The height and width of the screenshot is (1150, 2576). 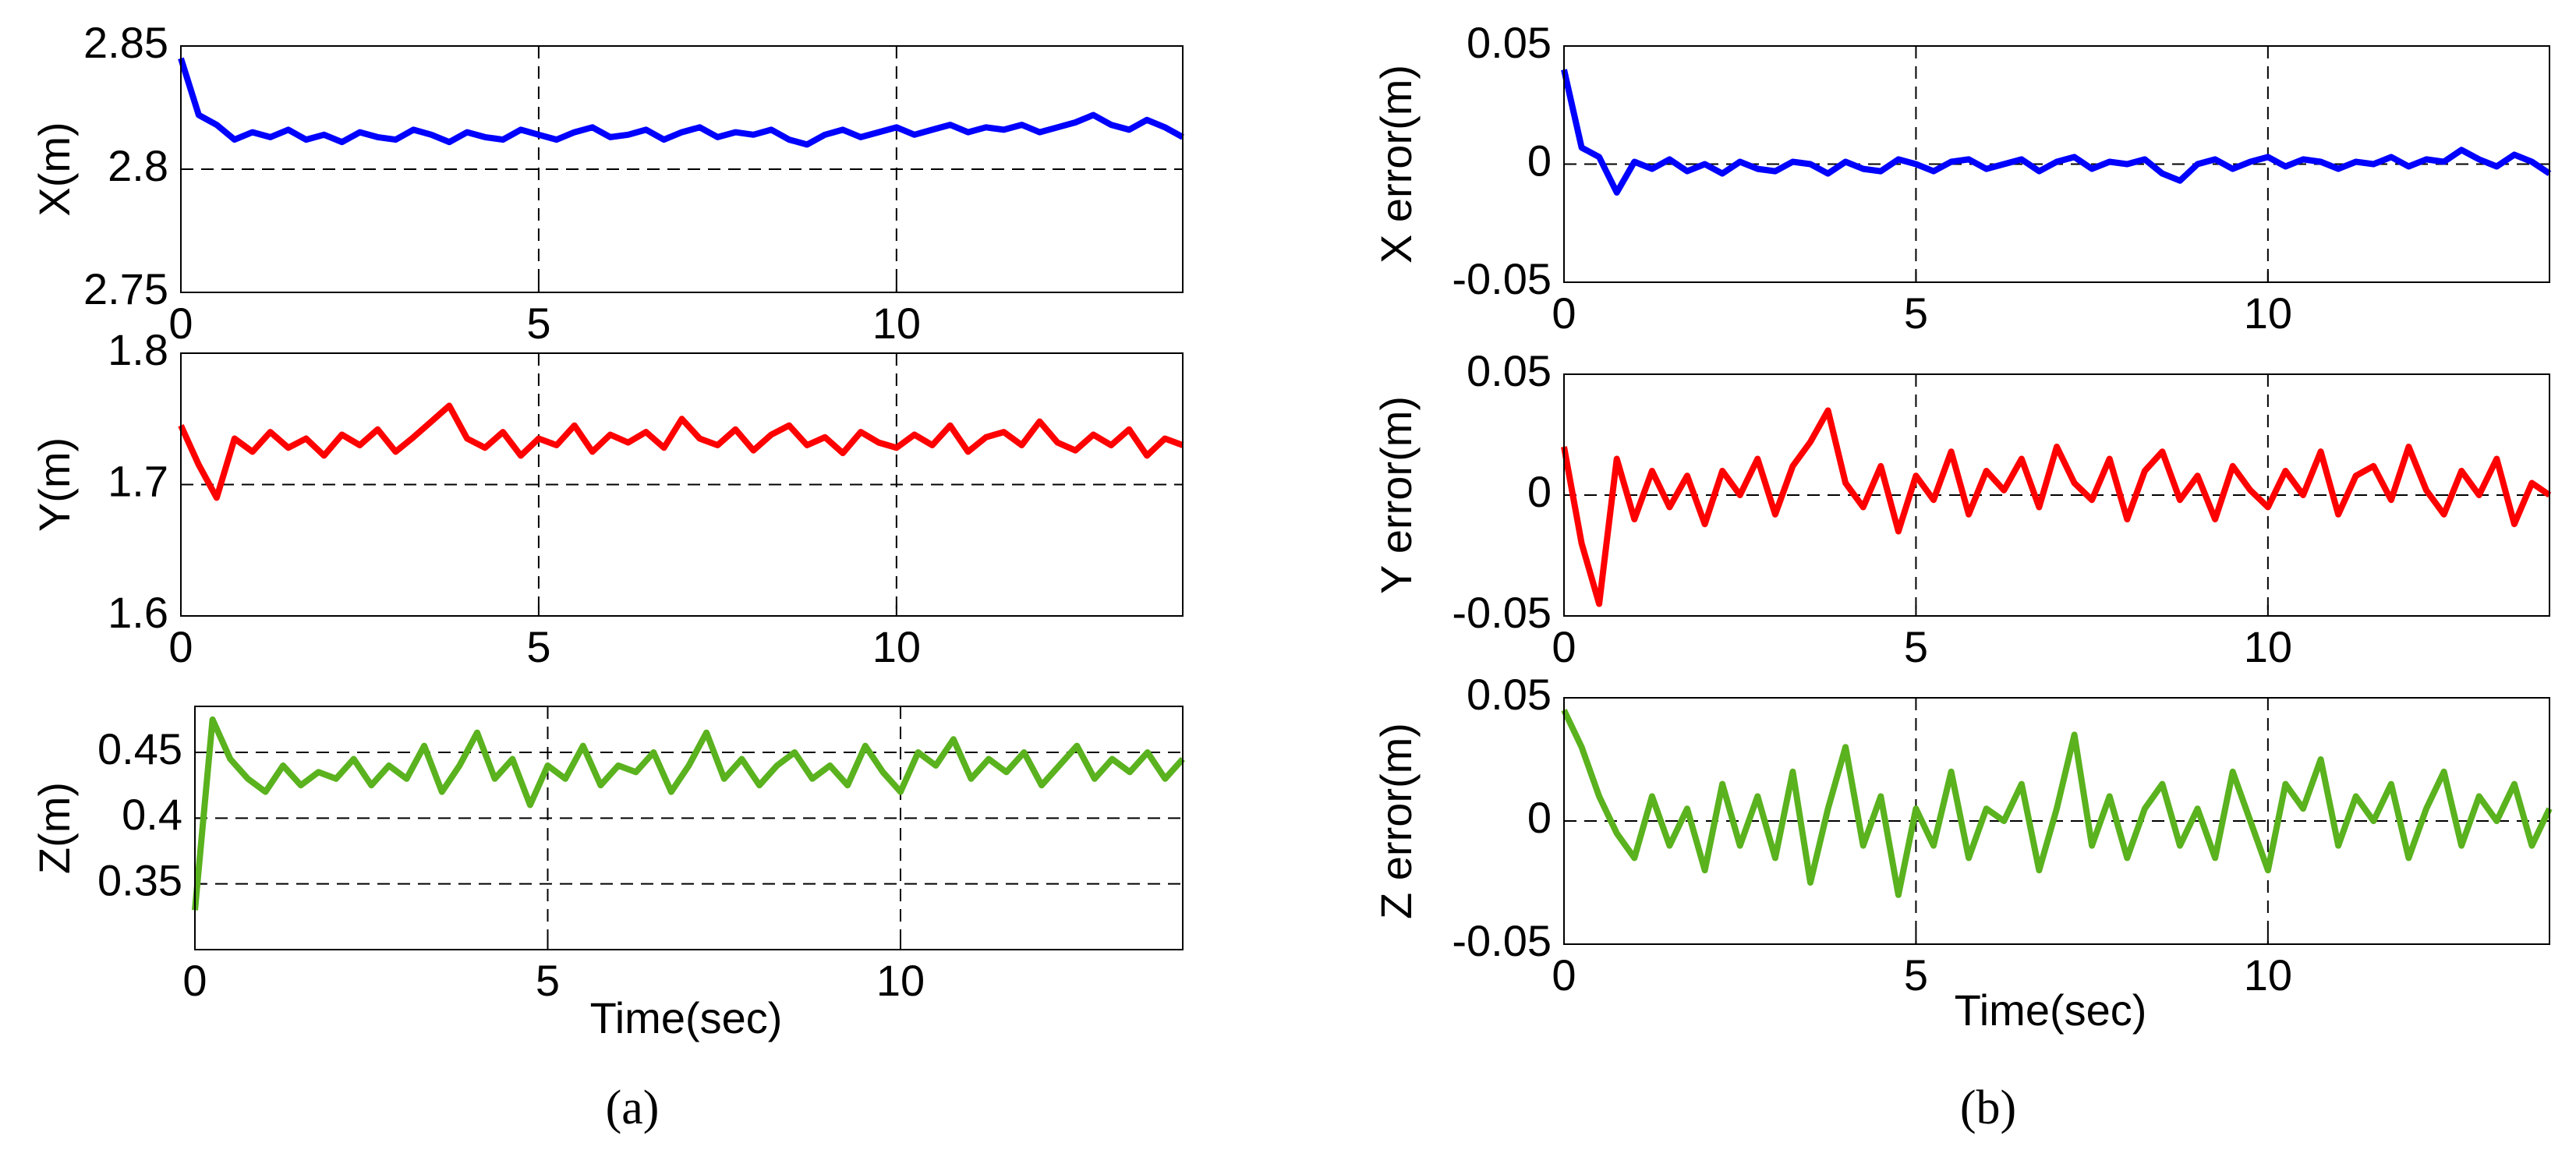 What do you see at coordinates (139, 748) in the screenshot?
I see `y-tick-label: 0.45` at bounding box center [139, 748].